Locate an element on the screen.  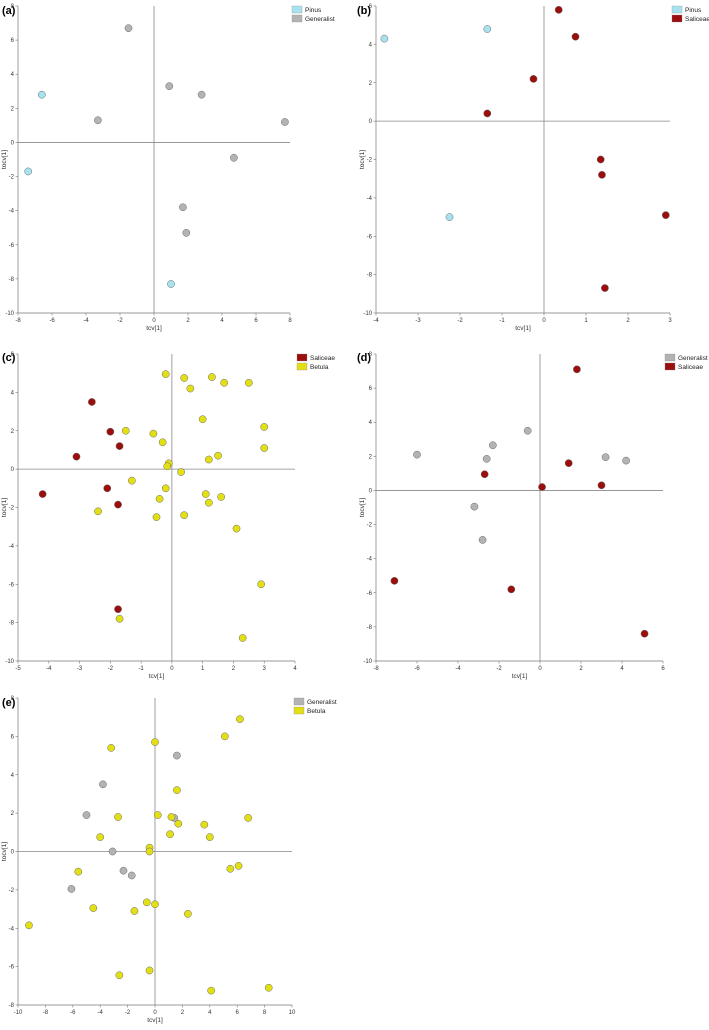
x-tick-label: -3 is located at coordinates (418, 321).